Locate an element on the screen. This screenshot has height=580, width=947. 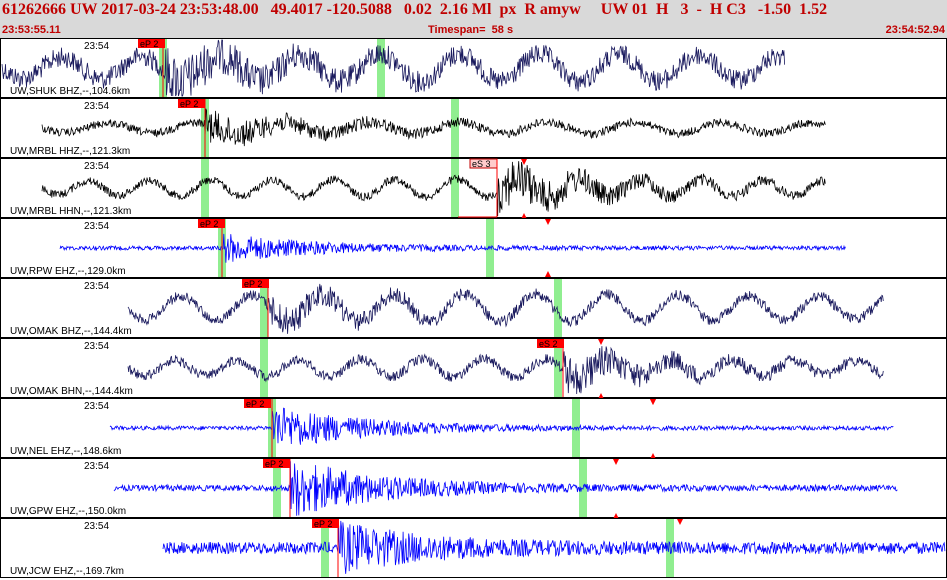
trace-panel: 23:54 eP 2 UW,JCW EHZ,--,169.7km is located at coordinates (473, 548).